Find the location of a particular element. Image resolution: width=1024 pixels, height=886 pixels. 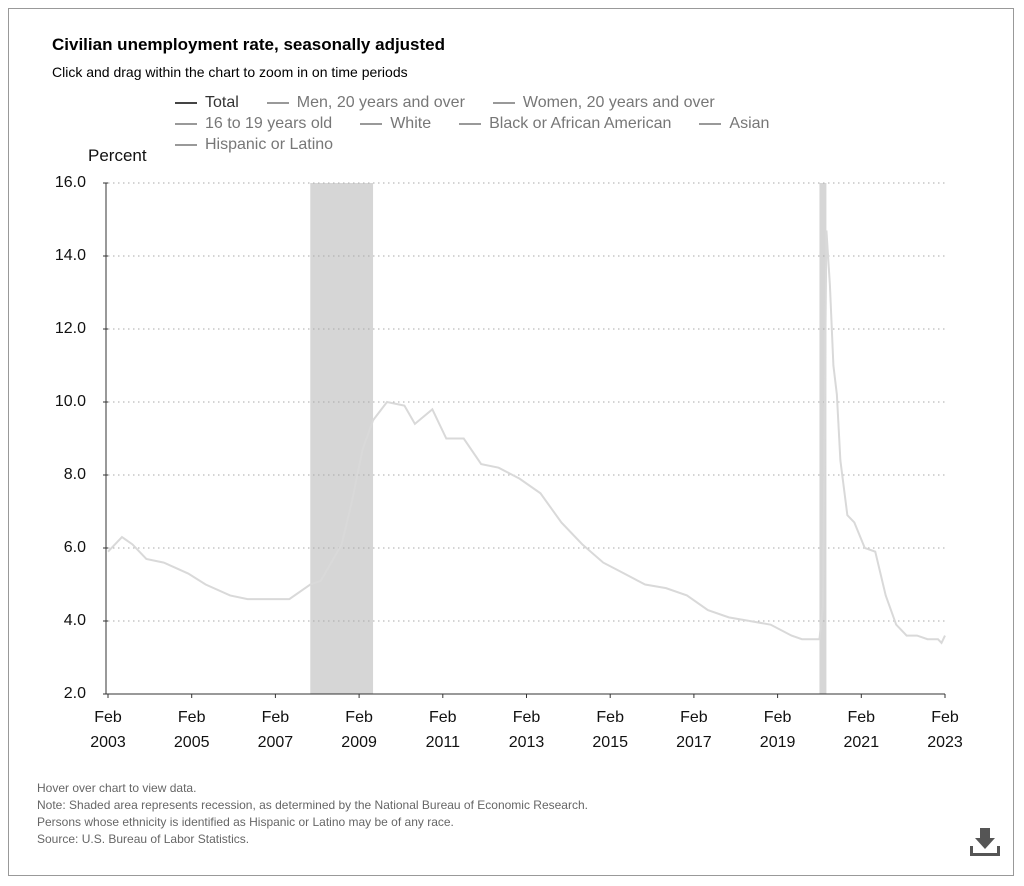

legend-item: White is located at coordinates (395, 124).